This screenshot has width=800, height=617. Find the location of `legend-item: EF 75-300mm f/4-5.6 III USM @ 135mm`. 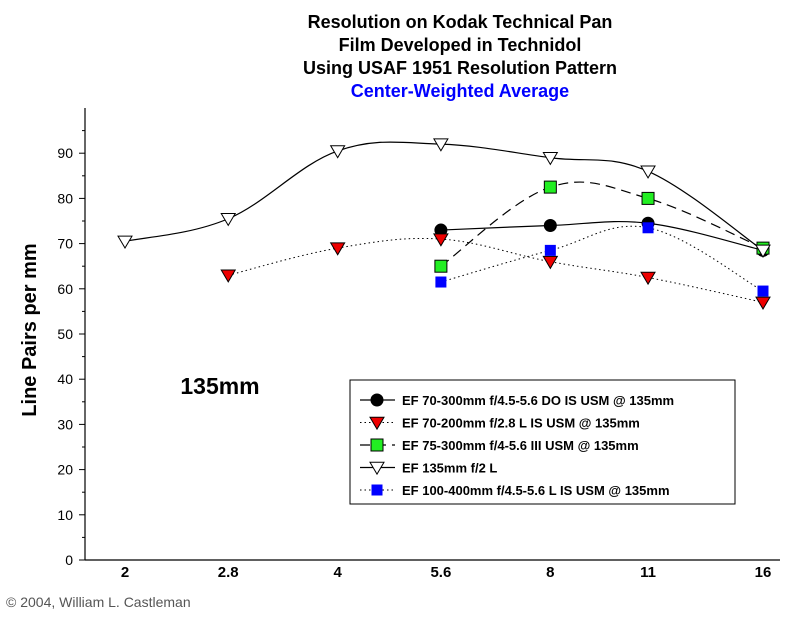

legend-item: EF 75-300mm f/4-5.6 III USM @ 135mm is located at coordinates (499, 445).